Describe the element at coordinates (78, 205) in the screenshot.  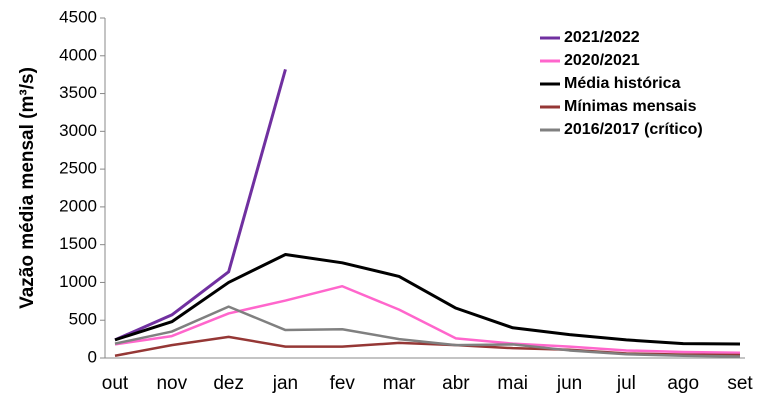
I see `y-tick-label: 2000` at that location.